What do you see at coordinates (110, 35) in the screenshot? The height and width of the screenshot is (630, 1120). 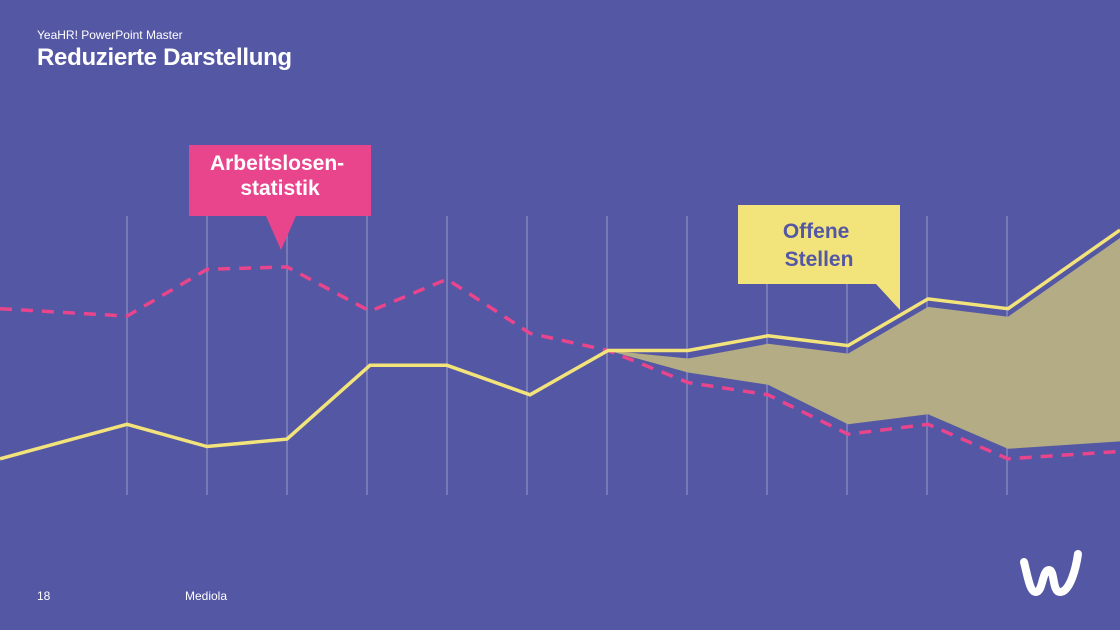 I see `slide-kicker: YeaHR! PowerPoint Master` at bounding box center [110, 35].